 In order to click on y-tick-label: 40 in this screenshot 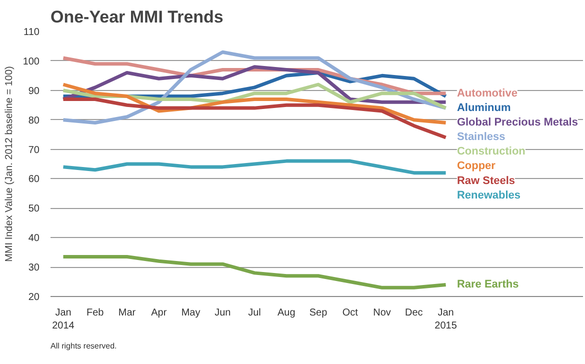, I will do `click(34, 238)`.